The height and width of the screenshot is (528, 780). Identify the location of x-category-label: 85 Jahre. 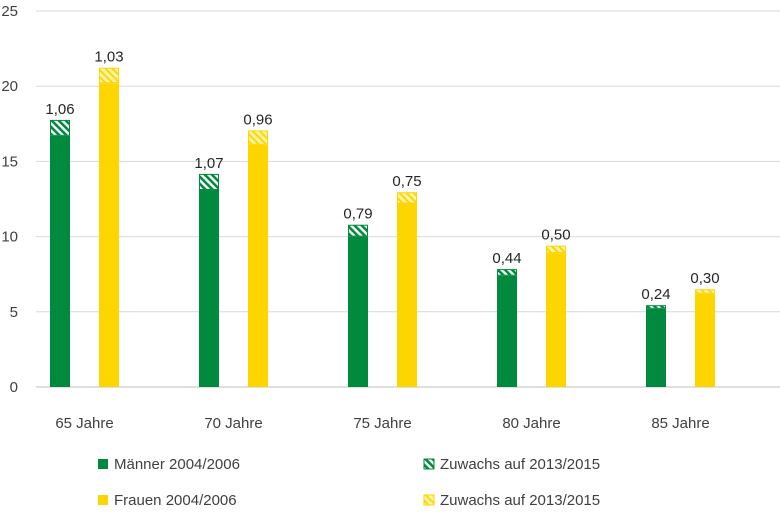
(680, 423).